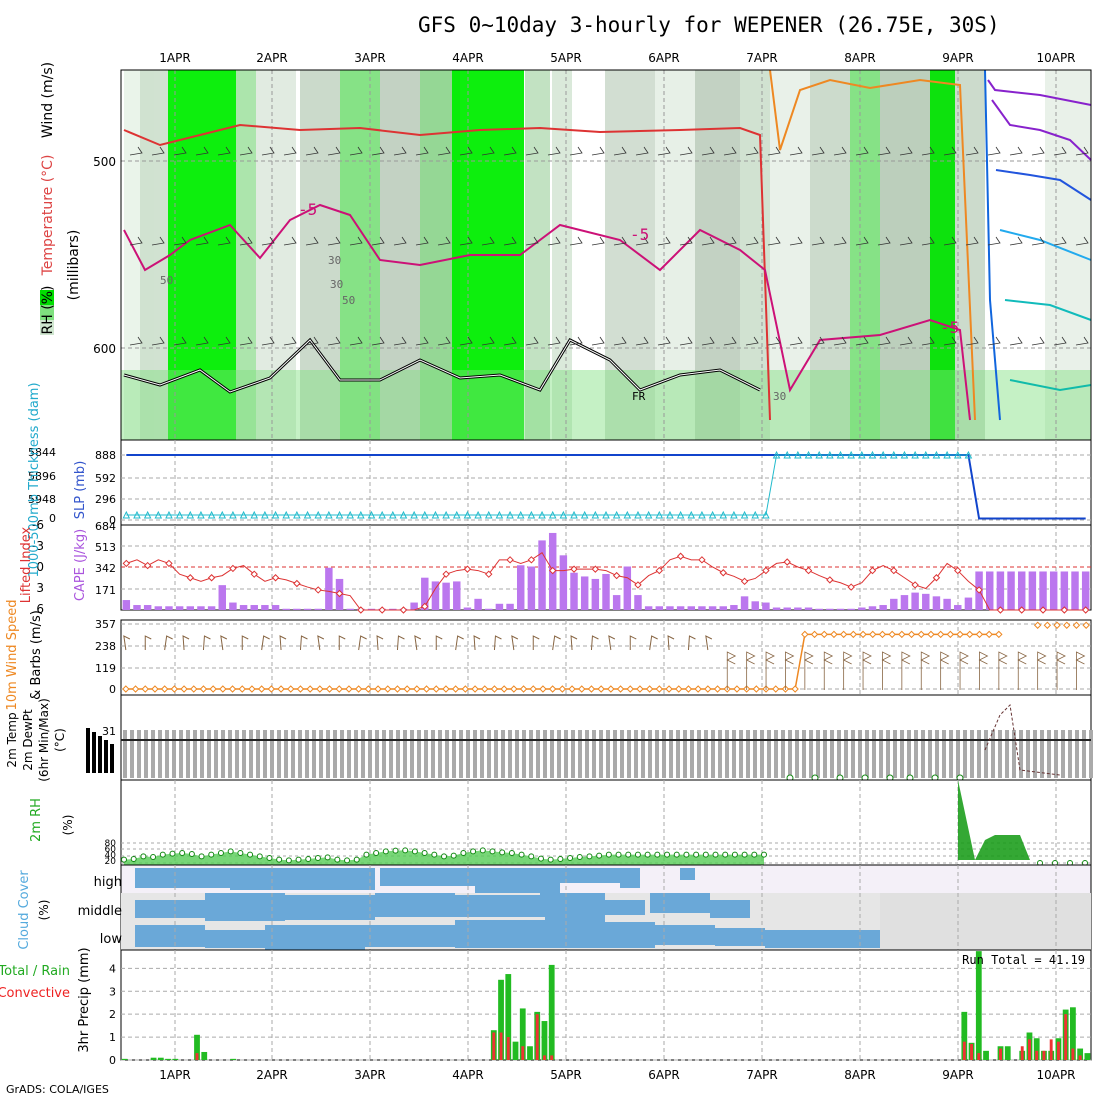  Describe the element at coordinates (680, 903) in the screenshot. I see `cloud-block` at that location.